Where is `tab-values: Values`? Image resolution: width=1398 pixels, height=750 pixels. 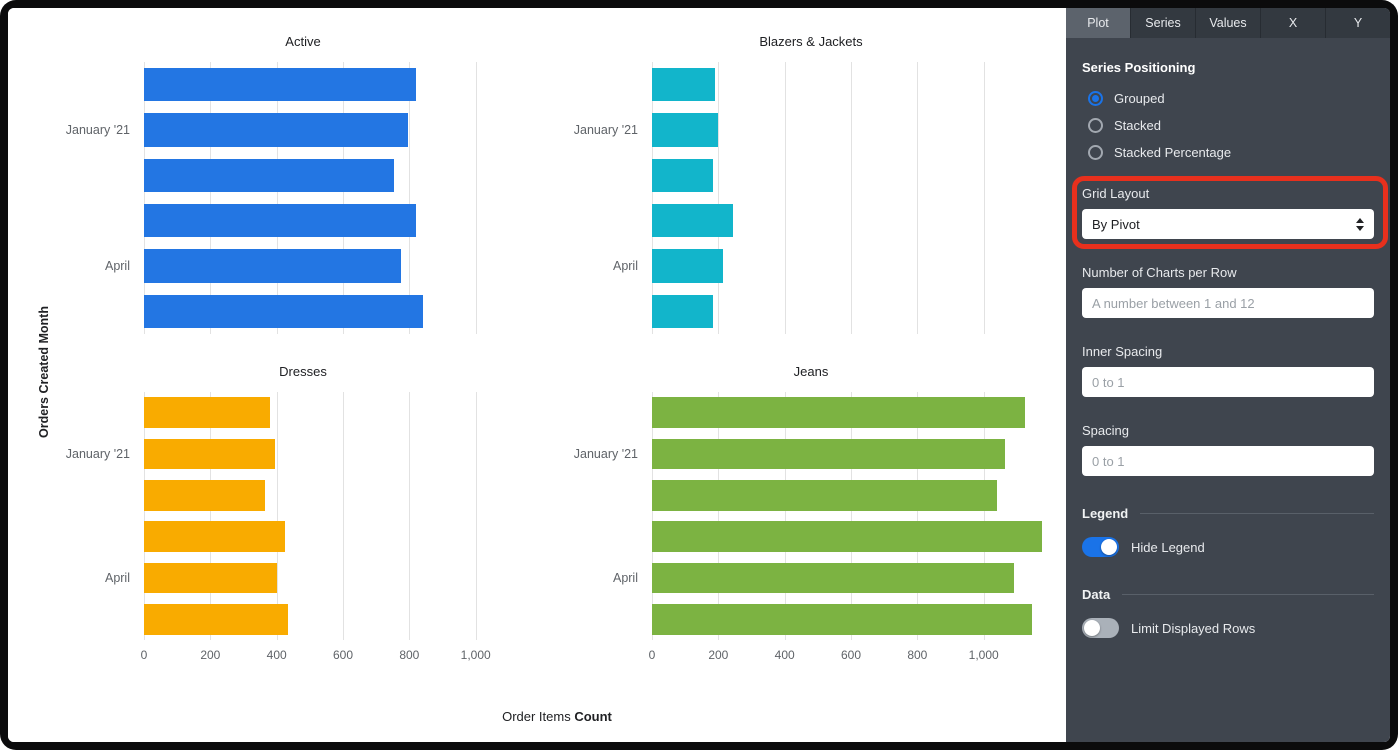 tab-values: Values is located at coordinates (1228, 23).